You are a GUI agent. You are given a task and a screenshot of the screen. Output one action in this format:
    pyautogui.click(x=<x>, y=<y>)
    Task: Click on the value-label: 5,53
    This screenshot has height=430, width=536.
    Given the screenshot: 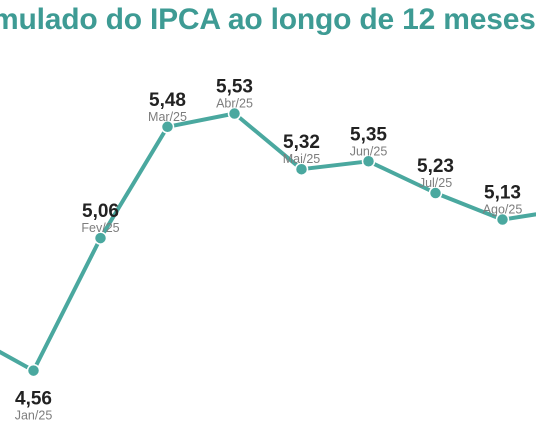 What is the action you would take?
    pyautogui.click(x=234, y=87)
    